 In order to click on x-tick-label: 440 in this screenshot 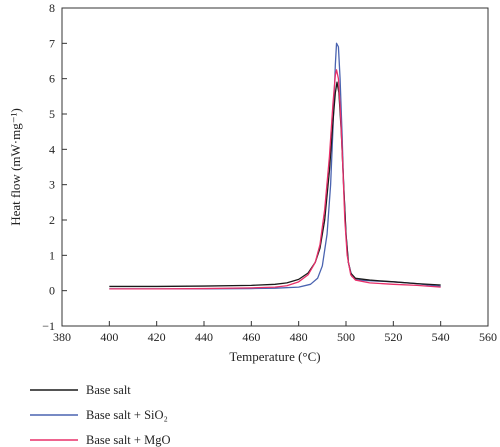, I will do `click(204, 337)`.